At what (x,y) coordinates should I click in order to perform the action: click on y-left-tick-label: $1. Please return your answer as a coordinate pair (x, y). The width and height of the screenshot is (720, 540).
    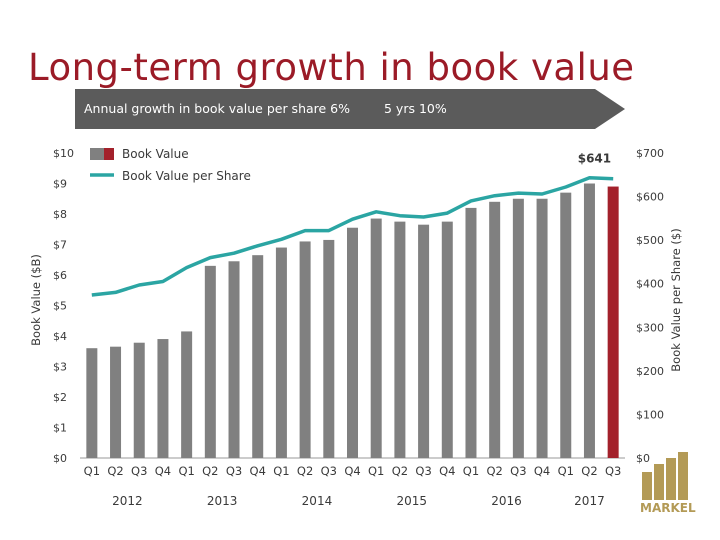
    Looking at the image, I should click on (60, 428).